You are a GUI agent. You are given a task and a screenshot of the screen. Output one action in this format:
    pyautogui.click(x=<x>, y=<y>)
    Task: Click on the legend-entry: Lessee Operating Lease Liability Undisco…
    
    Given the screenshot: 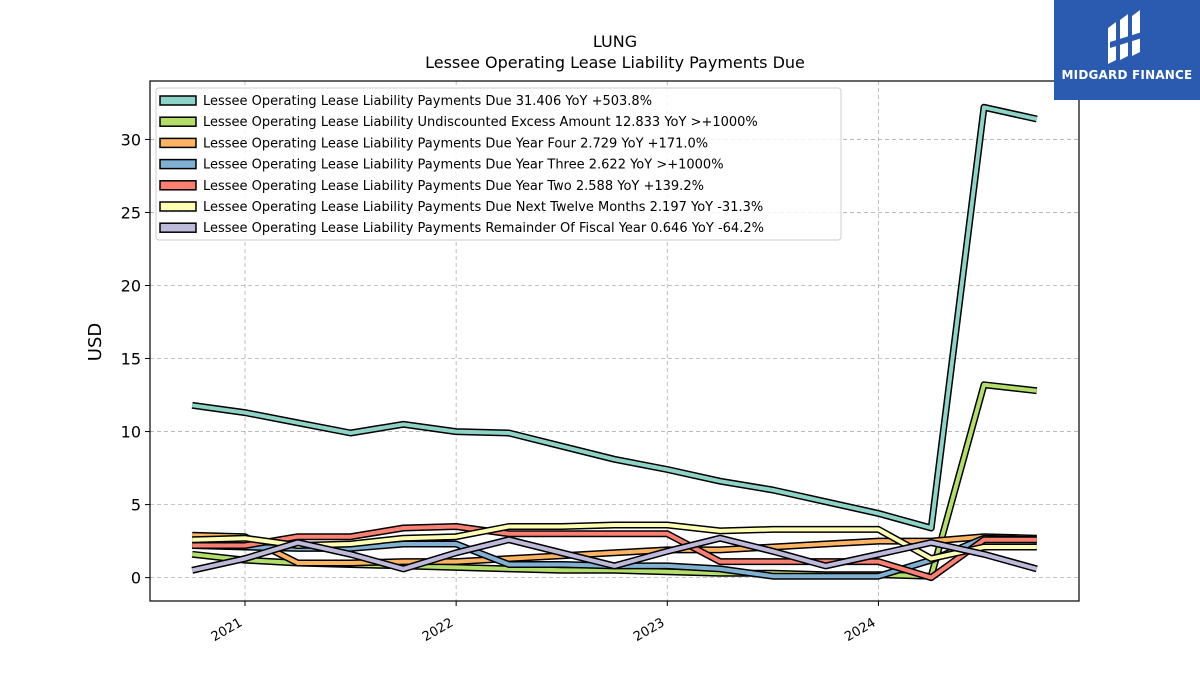 What is the action you would take?
    pyautogui.click(x=480, y=122)
    